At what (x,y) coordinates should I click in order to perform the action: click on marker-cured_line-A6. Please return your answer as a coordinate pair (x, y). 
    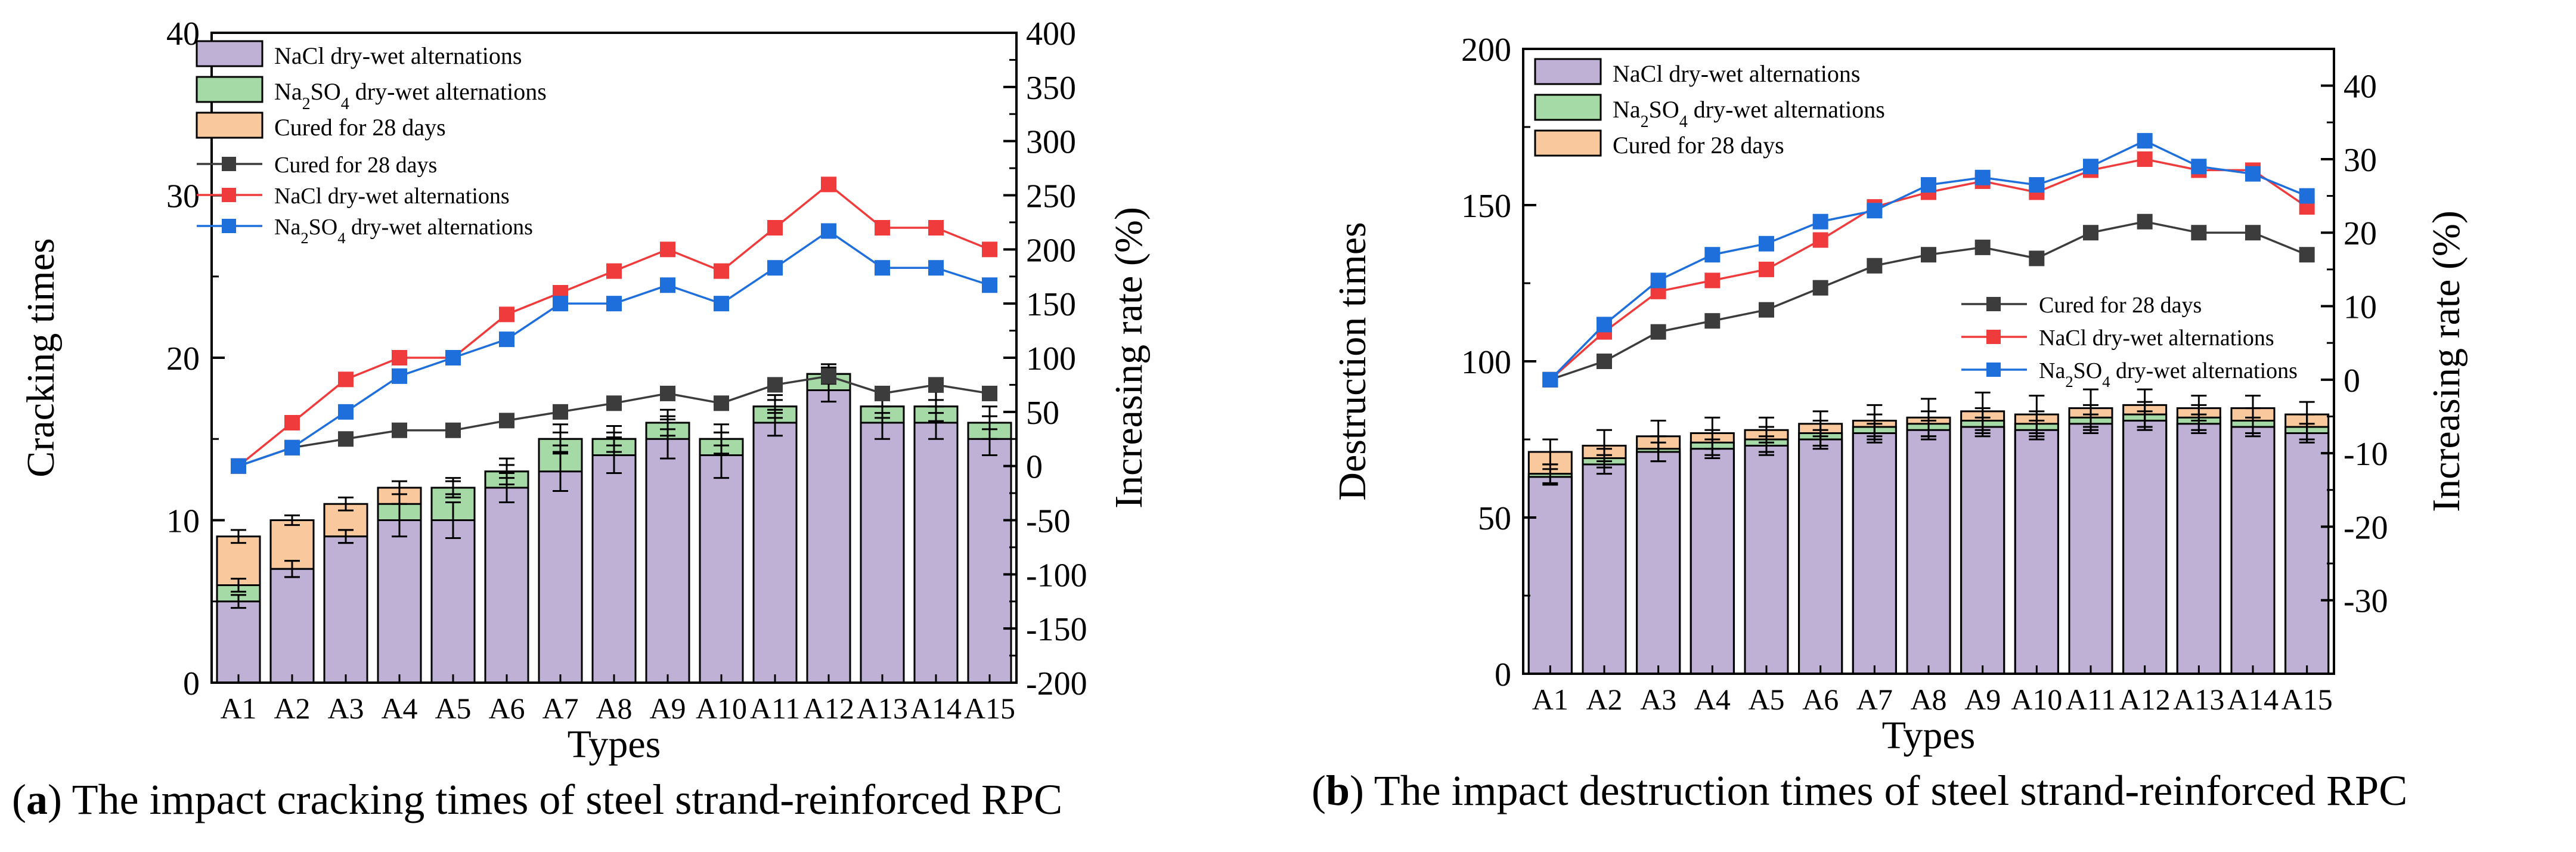
    Looking at the image, I should click on (506, 421).